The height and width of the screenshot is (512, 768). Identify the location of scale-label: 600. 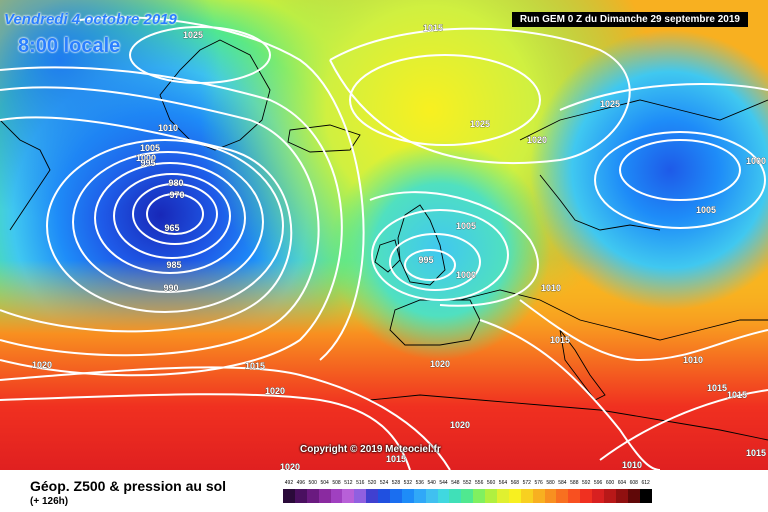
(610, 483).